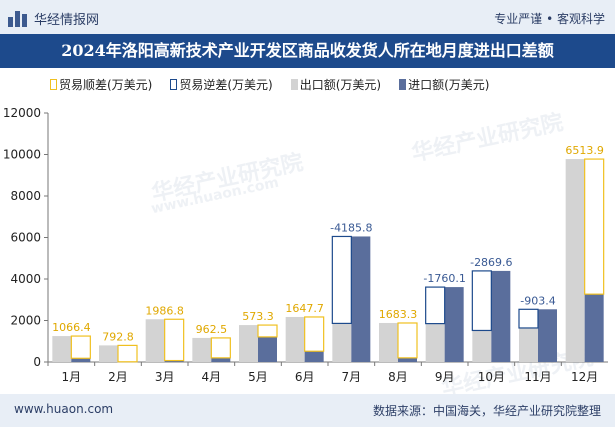 This screenshot has height=427, width=615. What do you see at coordinates (351, 227) in the screenshot?
I see `data-label: -4185.8` at bounding box center [351, 227].